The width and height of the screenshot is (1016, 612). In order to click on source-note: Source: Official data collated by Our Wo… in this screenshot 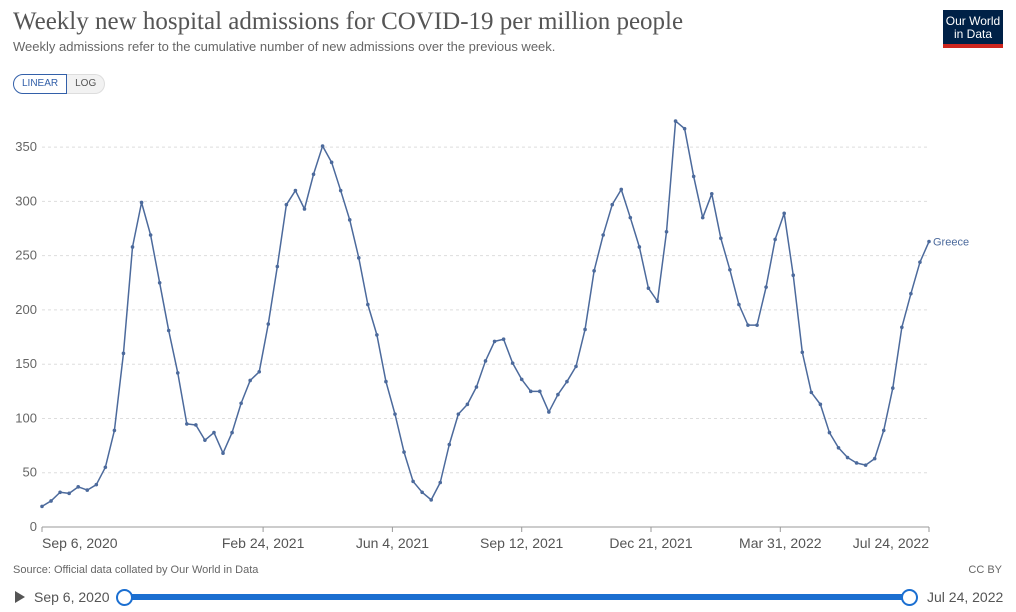, I will do `click(136, 570)`.